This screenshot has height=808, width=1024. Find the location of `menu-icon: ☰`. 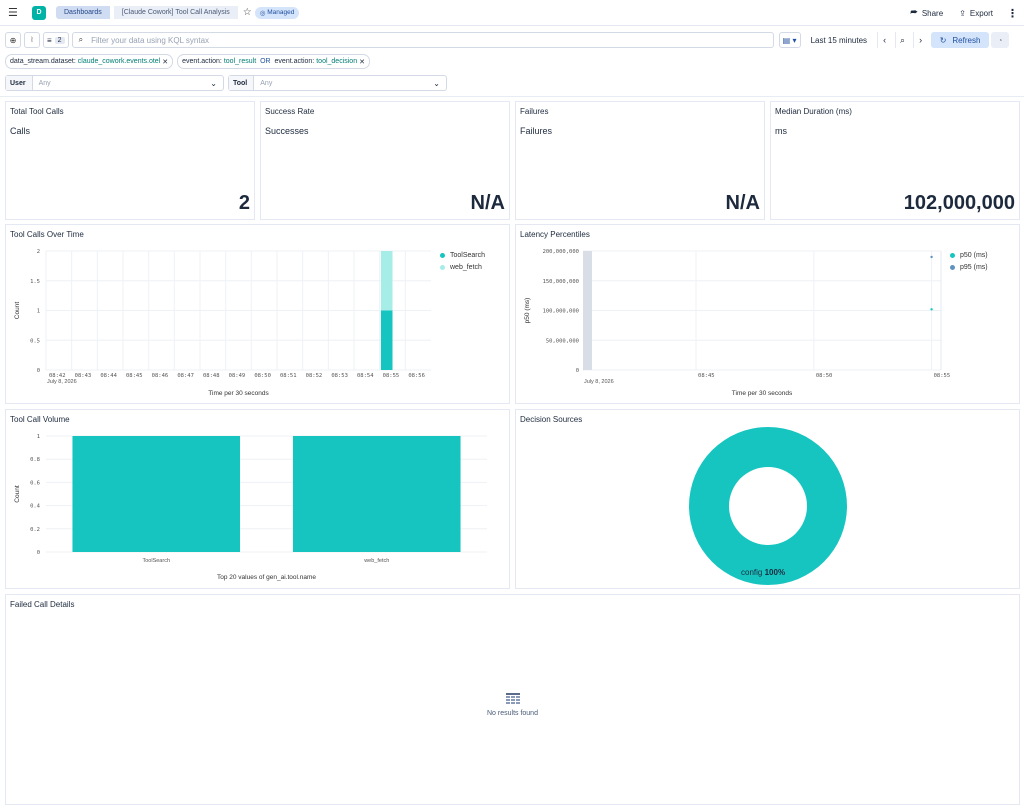

menu-icon: ☰ is located at coordinates (13, 13).